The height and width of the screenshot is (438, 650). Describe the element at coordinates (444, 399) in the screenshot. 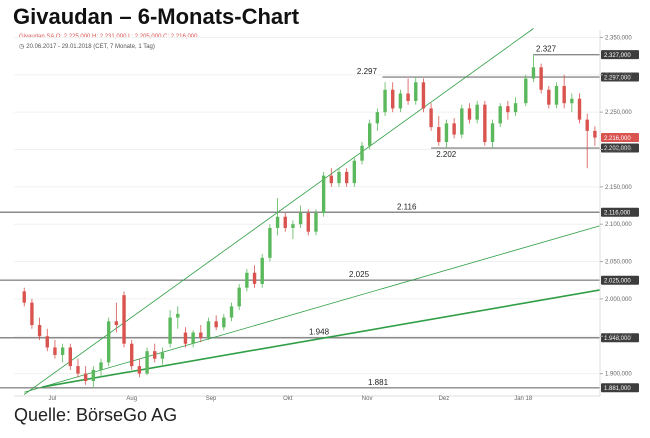

I see `x-tick-label: Dez` at that location.